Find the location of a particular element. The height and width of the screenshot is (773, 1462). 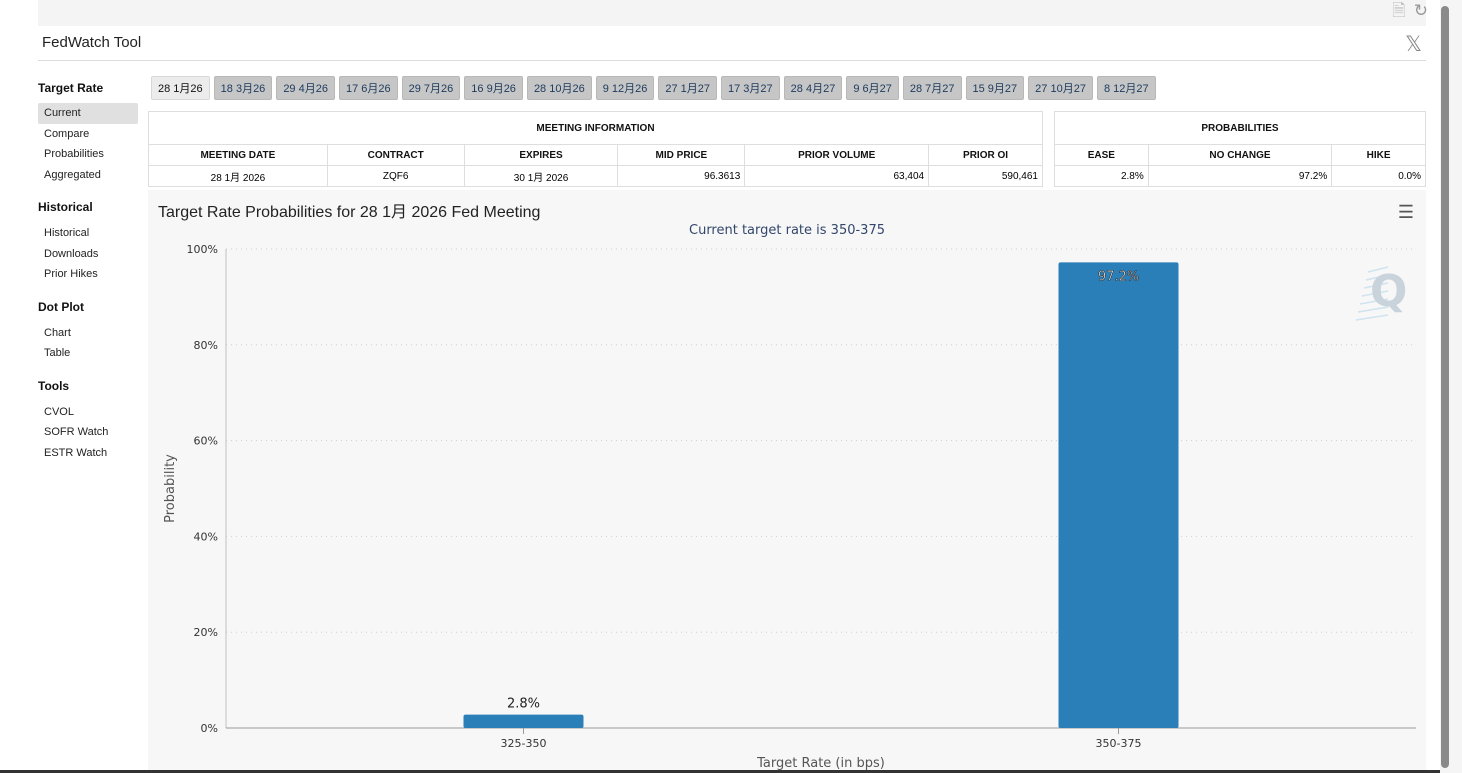

sidebar-item-aggregated: Aggregated is located at coordinates (72, 174).